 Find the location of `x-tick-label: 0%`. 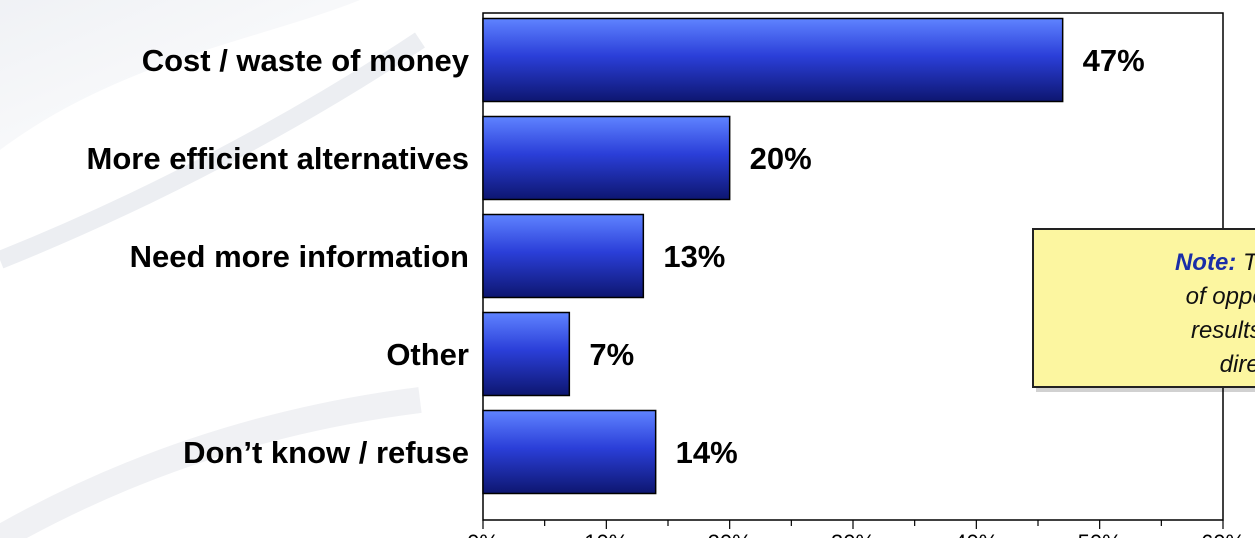

x-tick-label: 0% is located at coordinates (483, 534).